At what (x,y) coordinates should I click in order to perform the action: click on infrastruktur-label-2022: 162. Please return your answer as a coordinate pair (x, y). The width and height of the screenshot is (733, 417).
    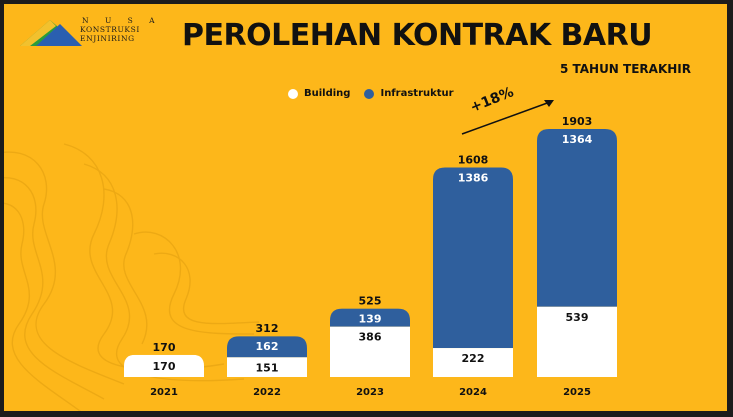
    Looking at the image, I should click on (267, 346).